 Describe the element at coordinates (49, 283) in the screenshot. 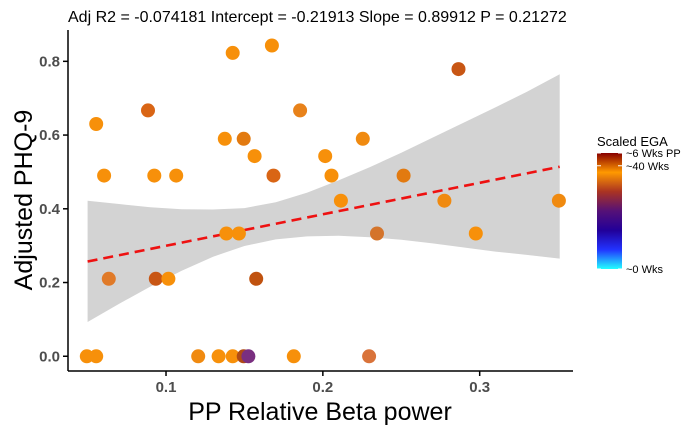

I see `y-tick-label: 0.2` at that location.